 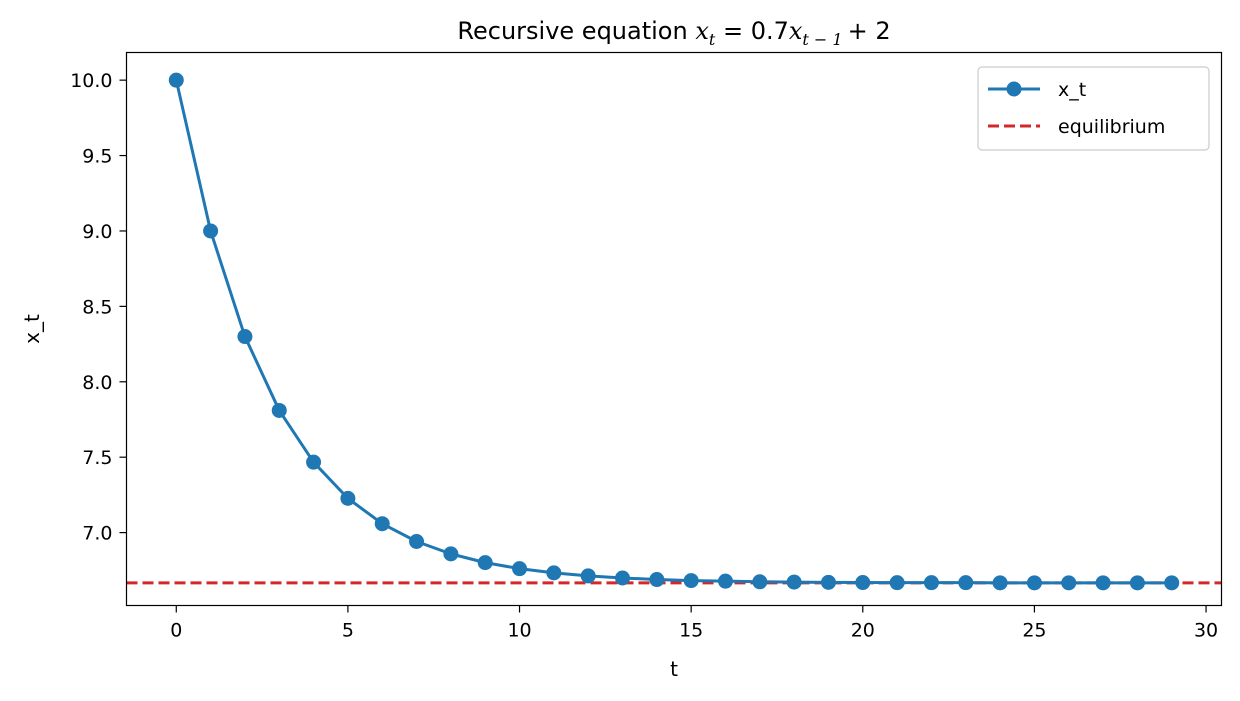 I want to click on chart-title-rhs-var: x, so click(x=796, y=31).